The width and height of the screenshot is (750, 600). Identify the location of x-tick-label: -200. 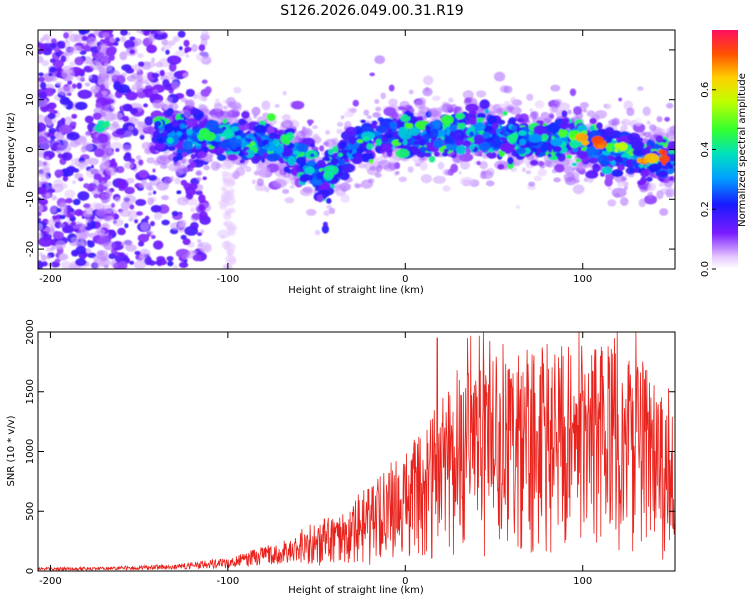
(50, 279).